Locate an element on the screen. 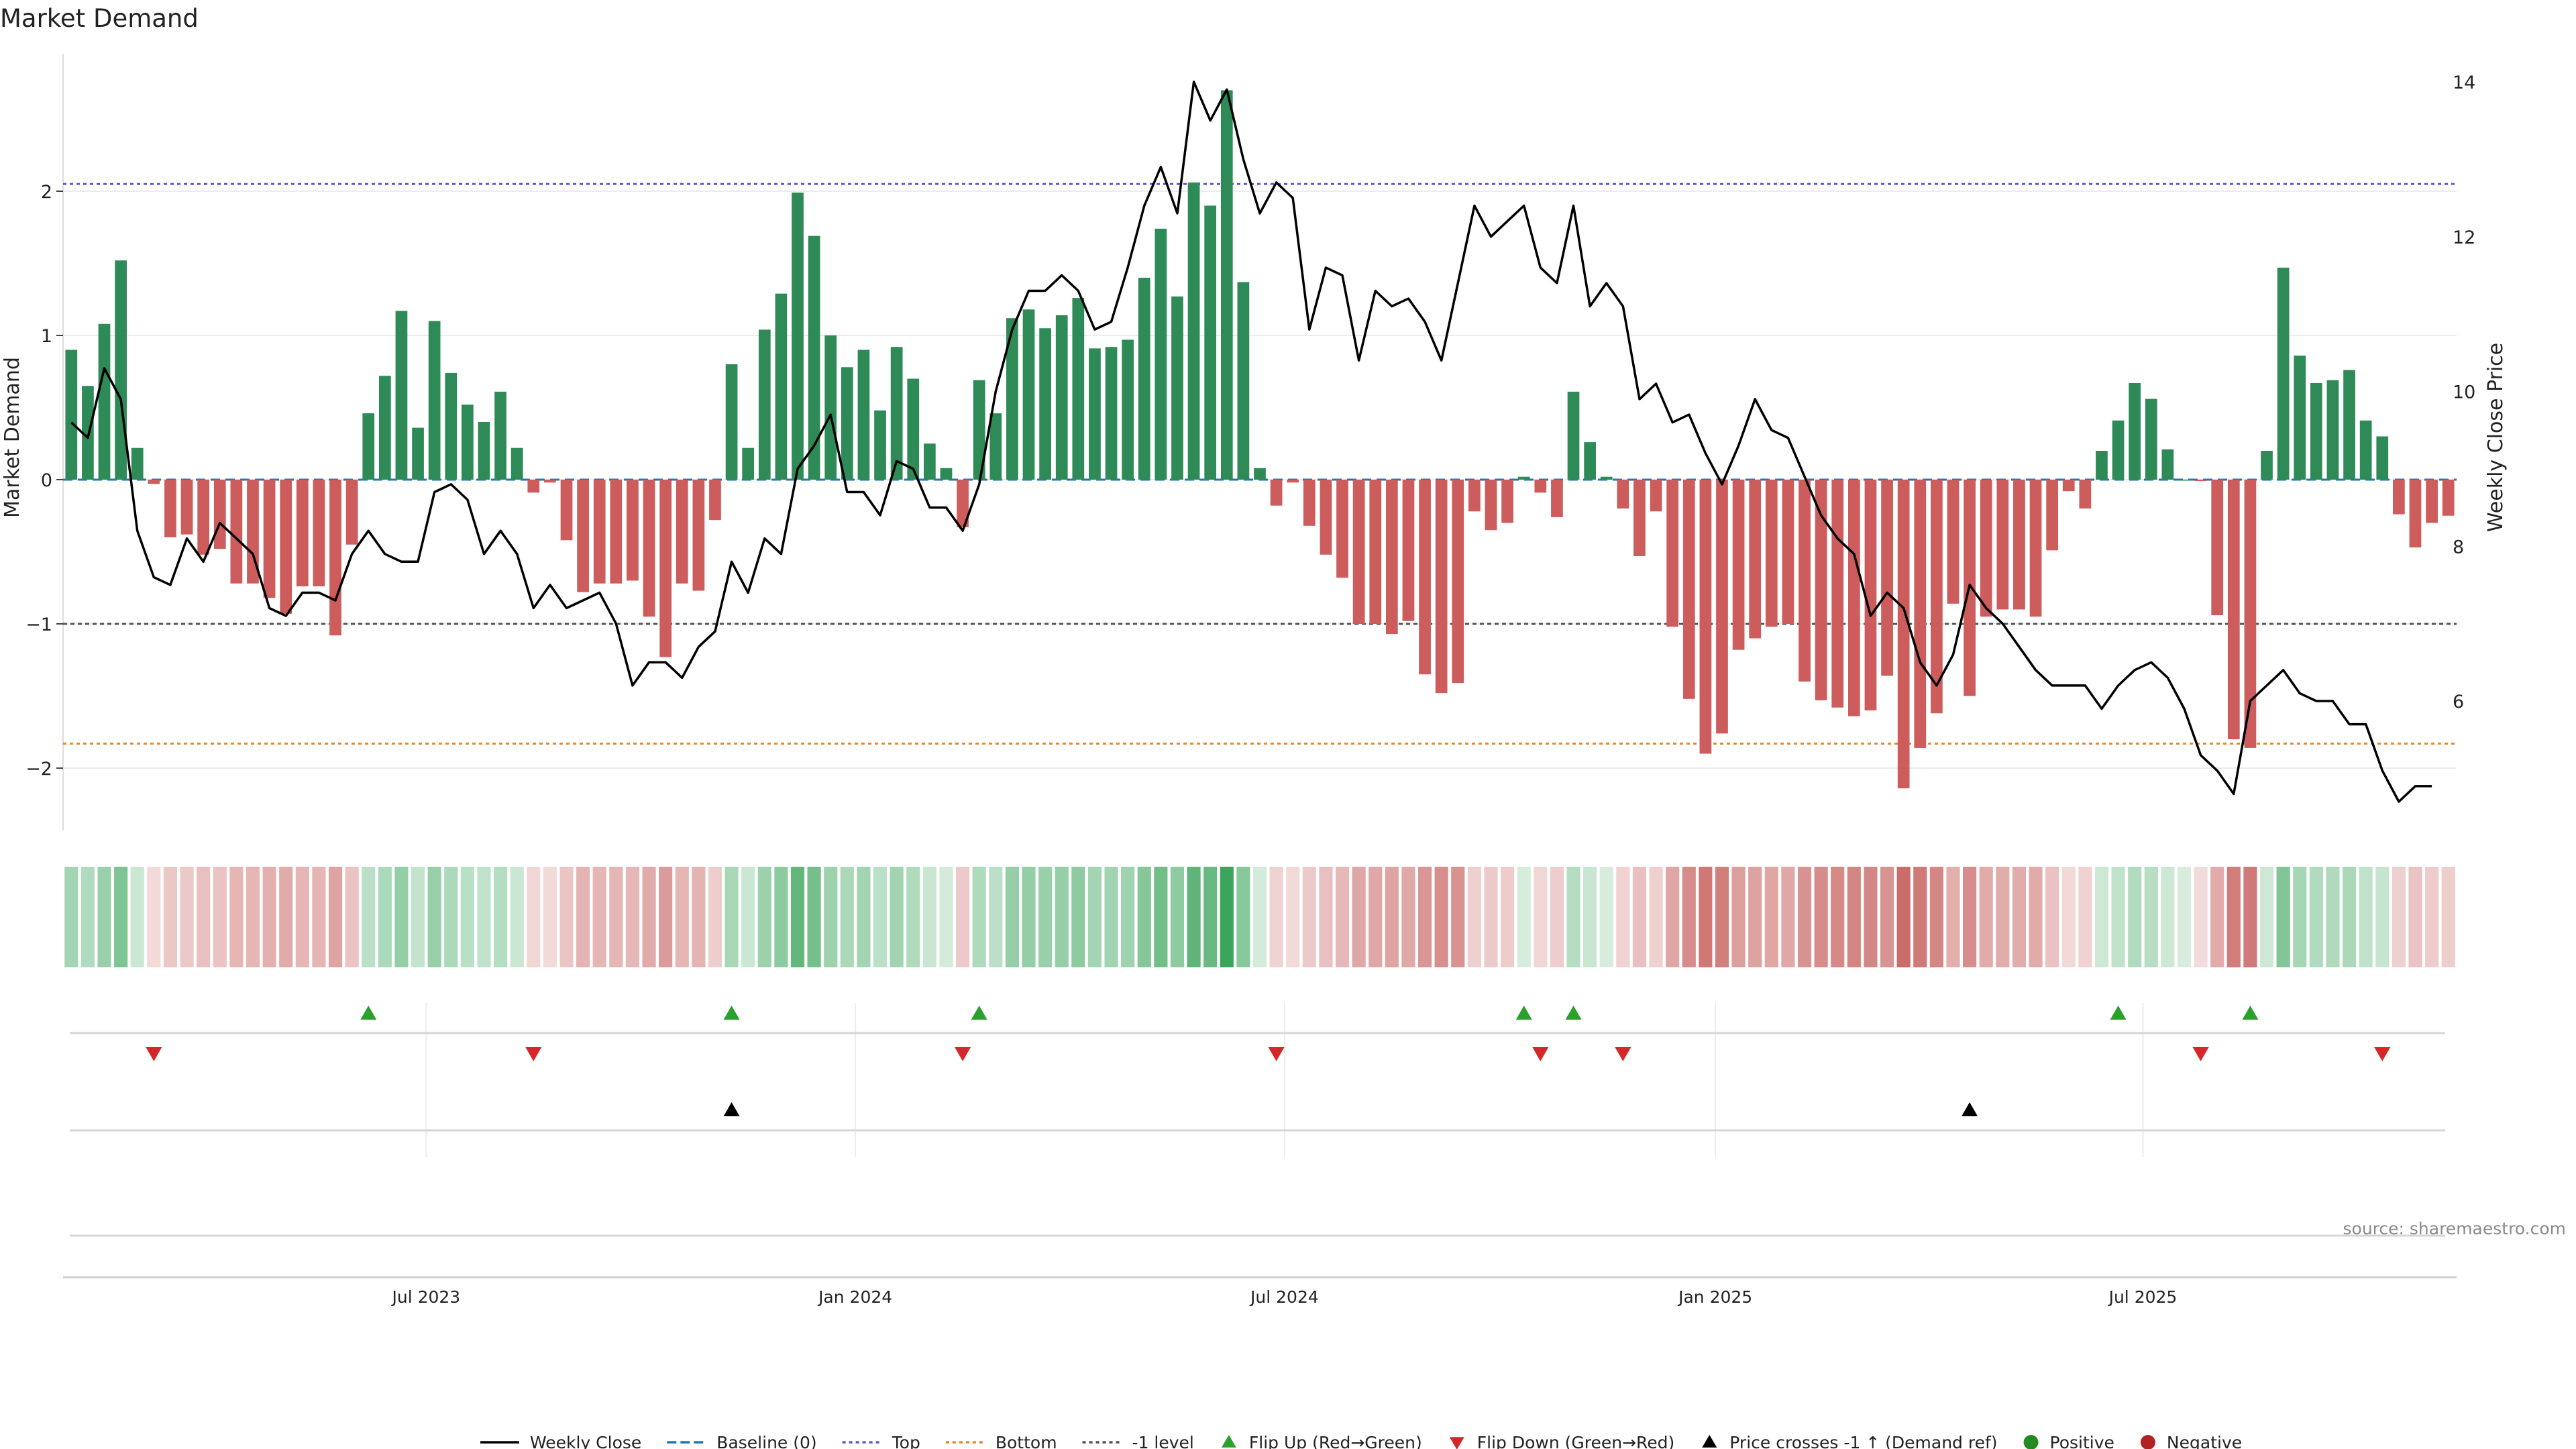  right-axis-label: Weekly Close Price is located at coordinates (2496, 437).